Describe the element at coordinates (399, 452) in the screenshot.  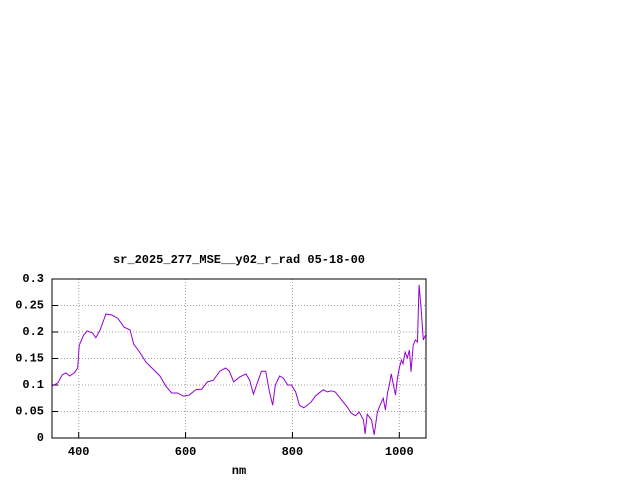
I see `x-tick-label: 1000` at that location.